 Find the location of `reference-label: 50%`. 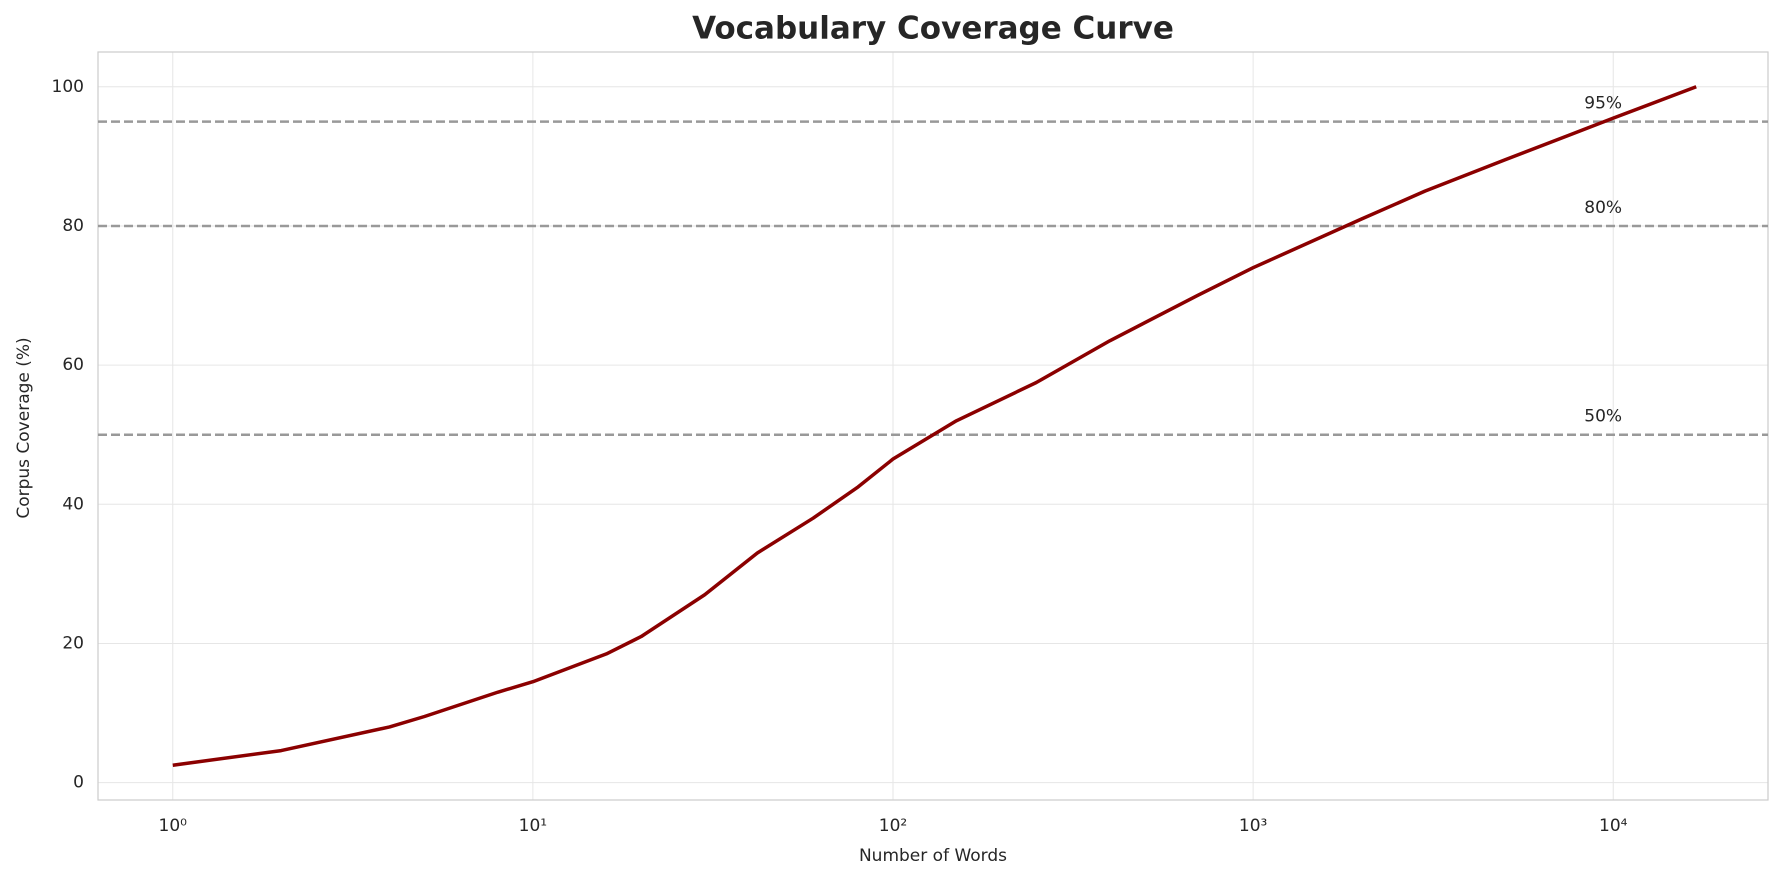

reference-label: 50% is located at coordinates (1603, 417).